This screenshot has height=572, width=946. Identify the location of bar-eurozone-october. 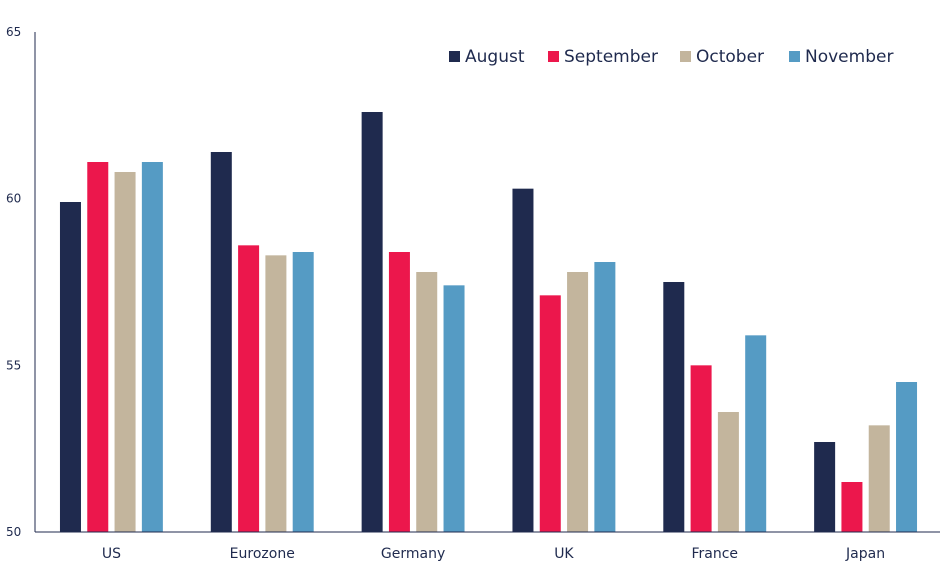
(276, 394).